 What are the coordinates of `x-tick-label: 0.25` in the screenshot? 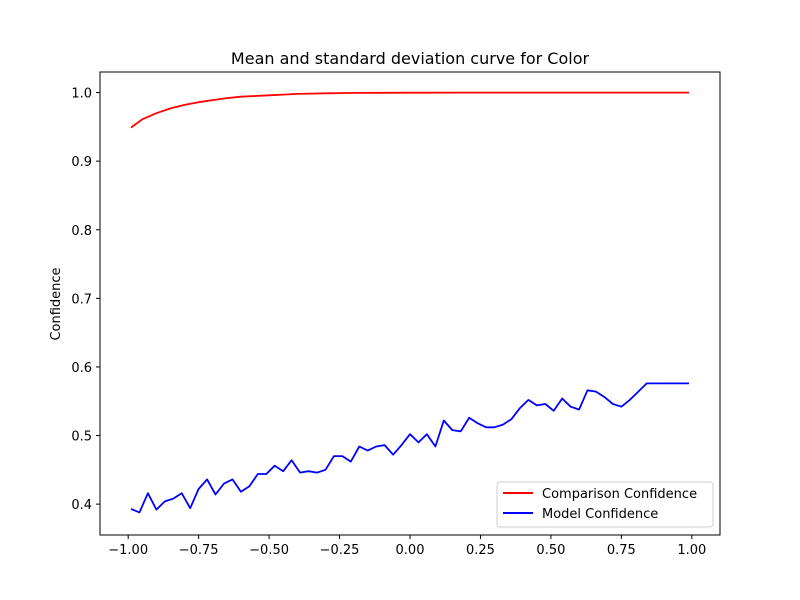 It's located at (480, 550).